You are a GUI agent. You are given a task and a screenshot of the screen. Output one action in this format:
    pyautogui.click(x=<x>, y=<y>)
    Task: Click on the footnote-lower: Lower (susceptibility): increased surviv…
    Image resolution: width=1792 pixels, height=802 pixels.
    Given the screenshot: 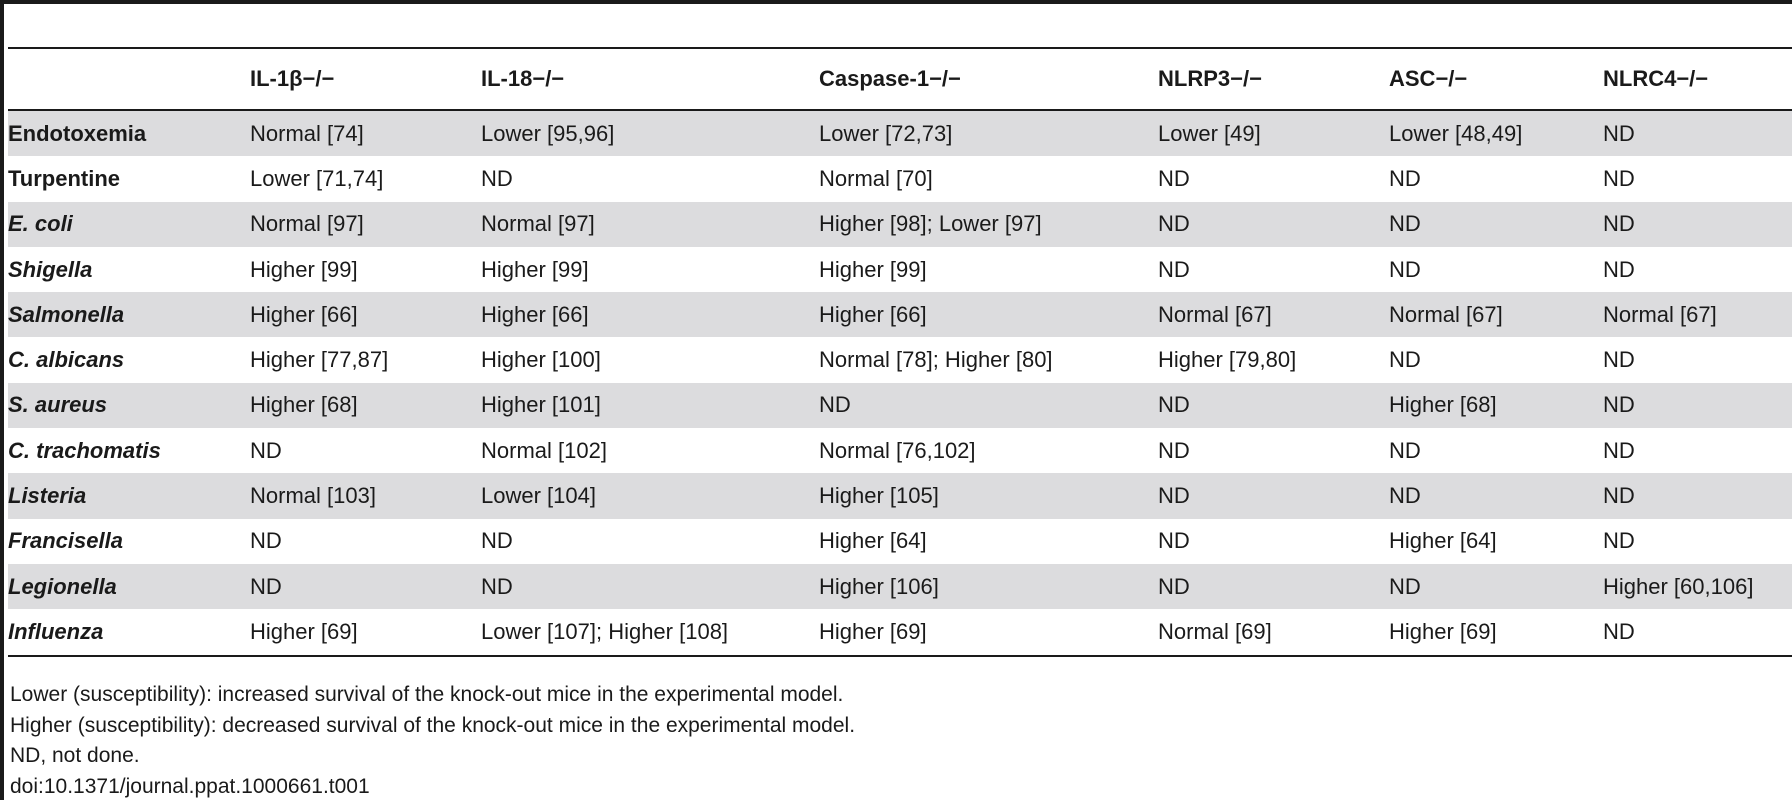 What is the action you would take?
    pyautogui.click(x=432, y=695)
    